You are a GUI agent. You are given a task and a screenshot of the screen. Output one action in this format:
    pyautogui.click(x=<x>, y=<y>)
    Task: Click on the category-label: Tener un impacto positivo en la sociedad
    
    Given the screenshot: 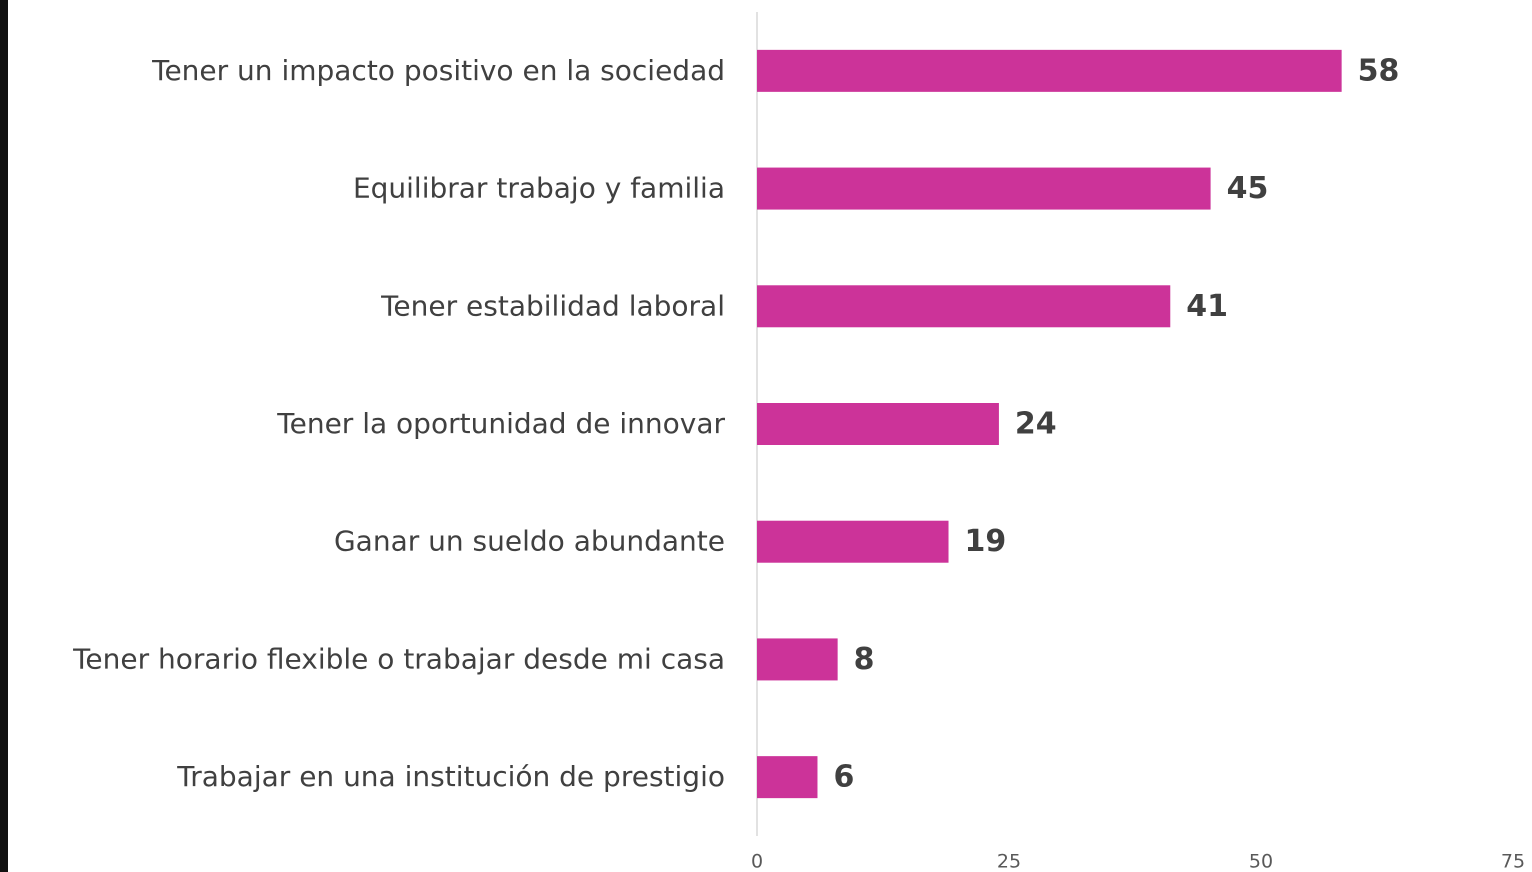 What is the action you would take?
    pyautogui.click(x=438, y=70)
    